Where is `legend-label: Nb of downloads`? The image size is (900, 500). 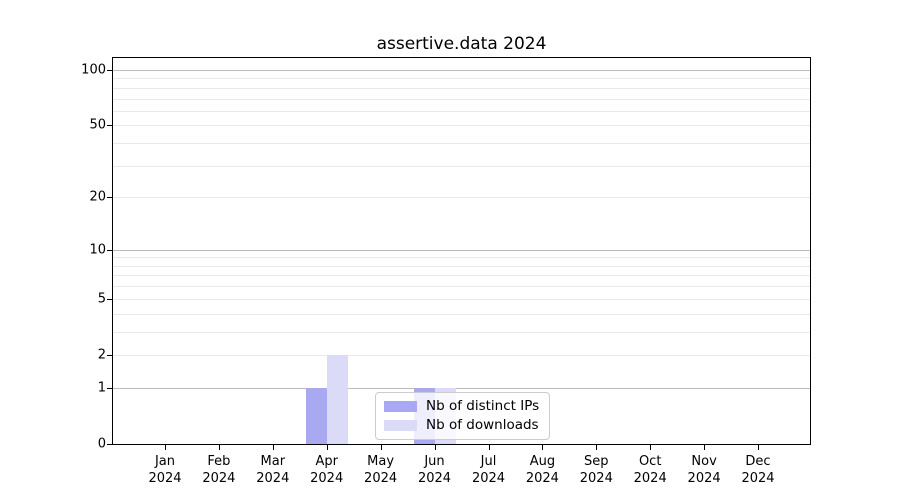 legend-label: Nb of downloads is located at coordinates (482, 425).